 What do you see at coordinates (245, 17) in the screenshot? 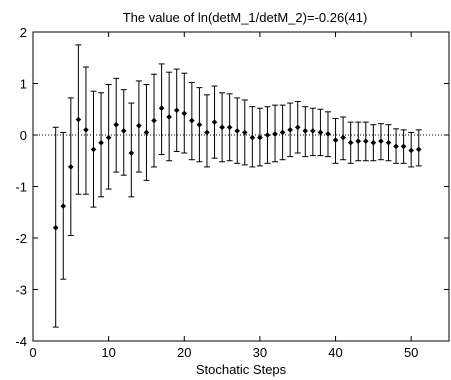
I see `chart-title: The value of ln(detM_1/detM_2)=-0.26(41)` at bounding box center [245, 17].